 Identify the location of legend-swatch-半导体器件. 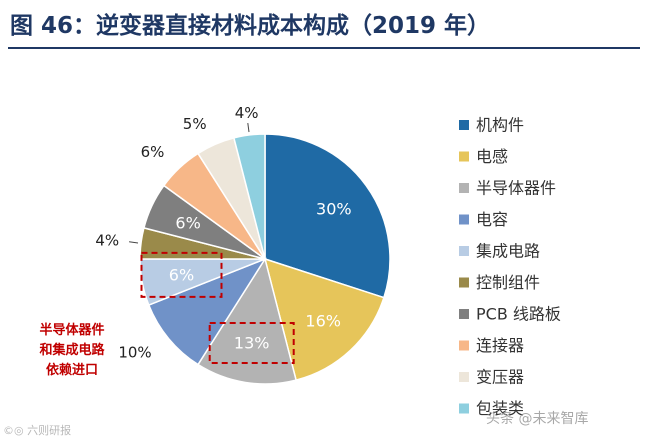
(464, 188).